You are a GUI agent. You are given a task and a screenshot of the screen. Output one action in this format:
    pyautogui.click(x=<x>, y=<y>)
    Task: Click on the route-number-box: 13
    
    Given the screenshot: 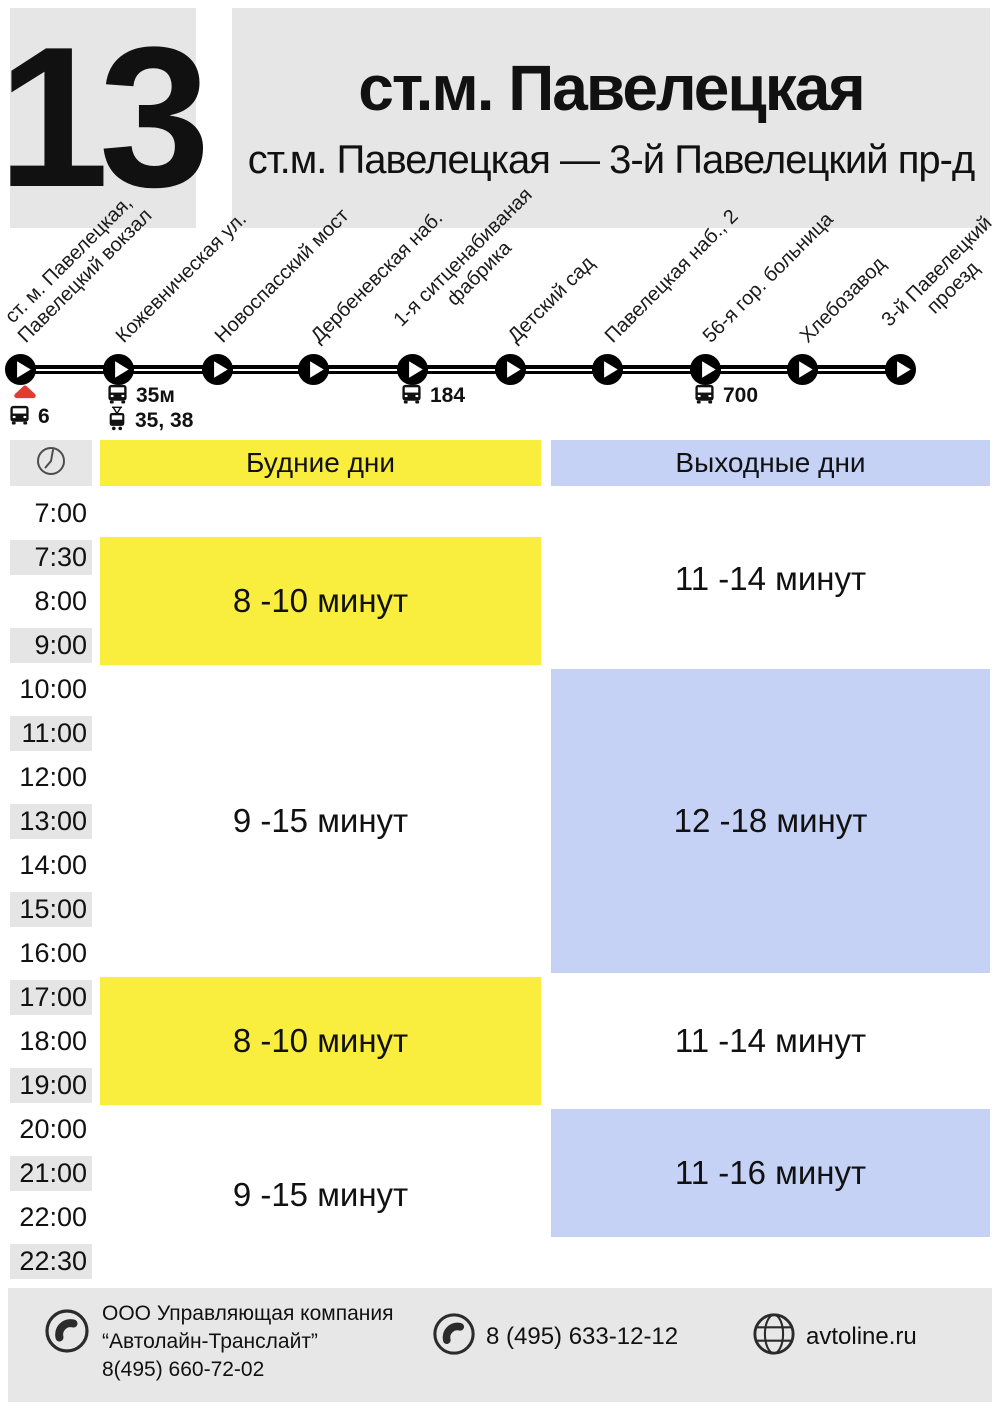 What is the action you would take?
    pyautogui.click(x=105, y=118)
    